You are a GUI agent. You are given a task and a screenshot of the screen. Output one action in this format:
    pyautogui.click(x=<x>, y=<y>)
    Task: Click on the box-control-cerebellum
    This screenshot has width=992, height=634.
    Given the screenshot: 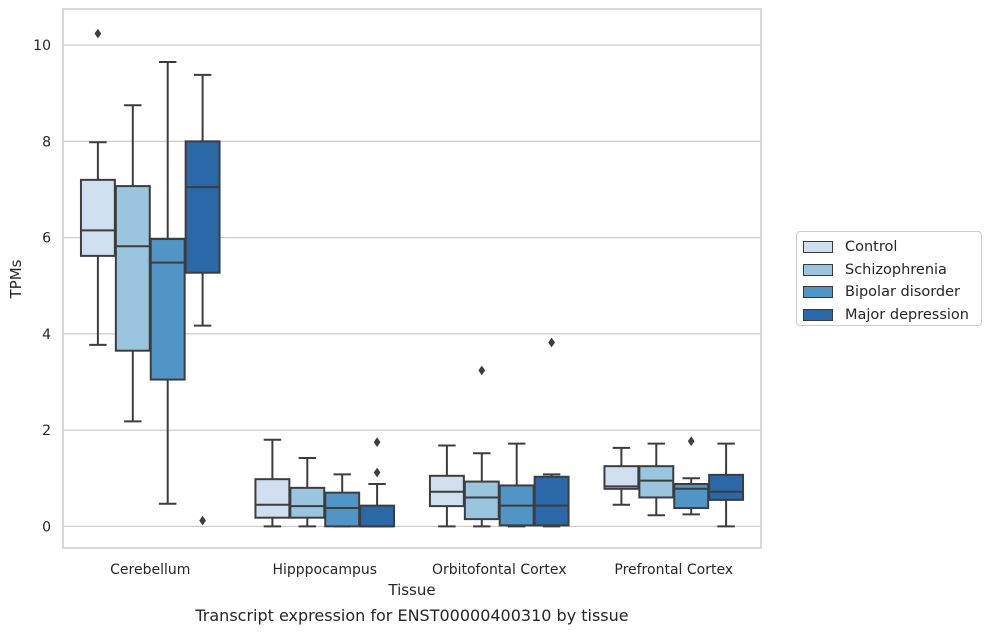 What is the action you would take?
    pyautogui.click(x=97, y=187)
    